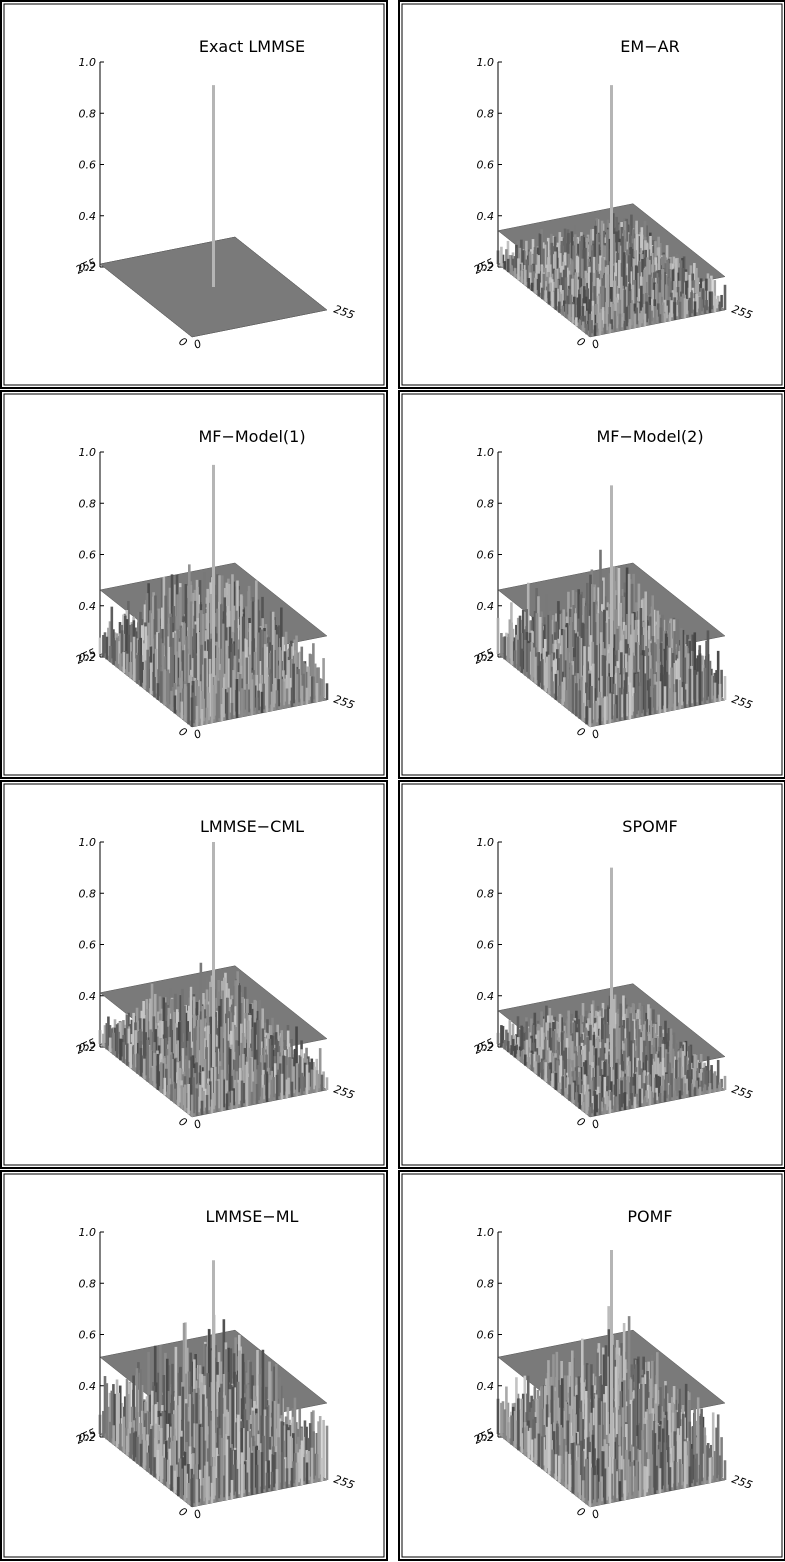 This screenshot has height=1562, width=785. Describe the element at coordinates (252, 46) in the screenshot. I see `panel-title: Exact LMMSE` at that location.